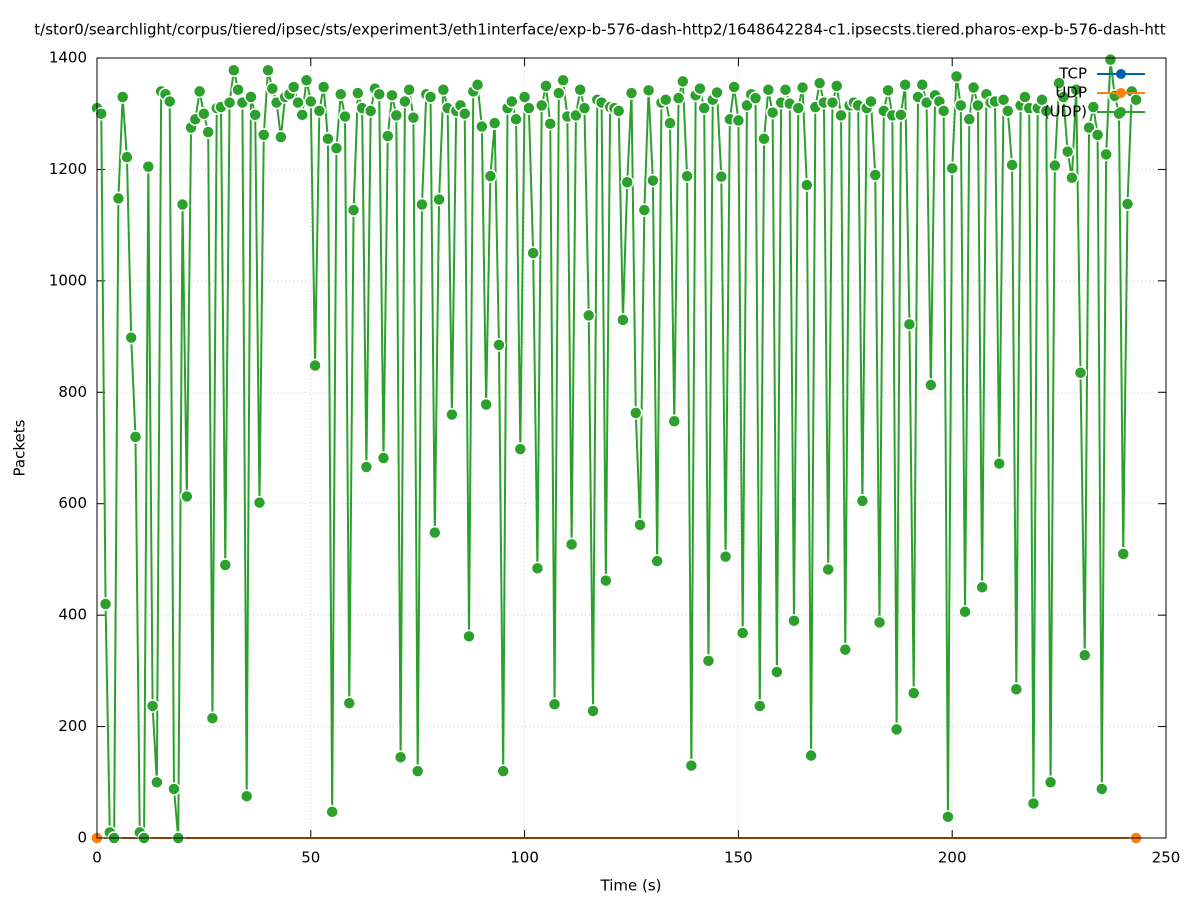  Describe the element at coordinates (82, 838) in the screenshot. I see `y-tick-label: 0` at that location.